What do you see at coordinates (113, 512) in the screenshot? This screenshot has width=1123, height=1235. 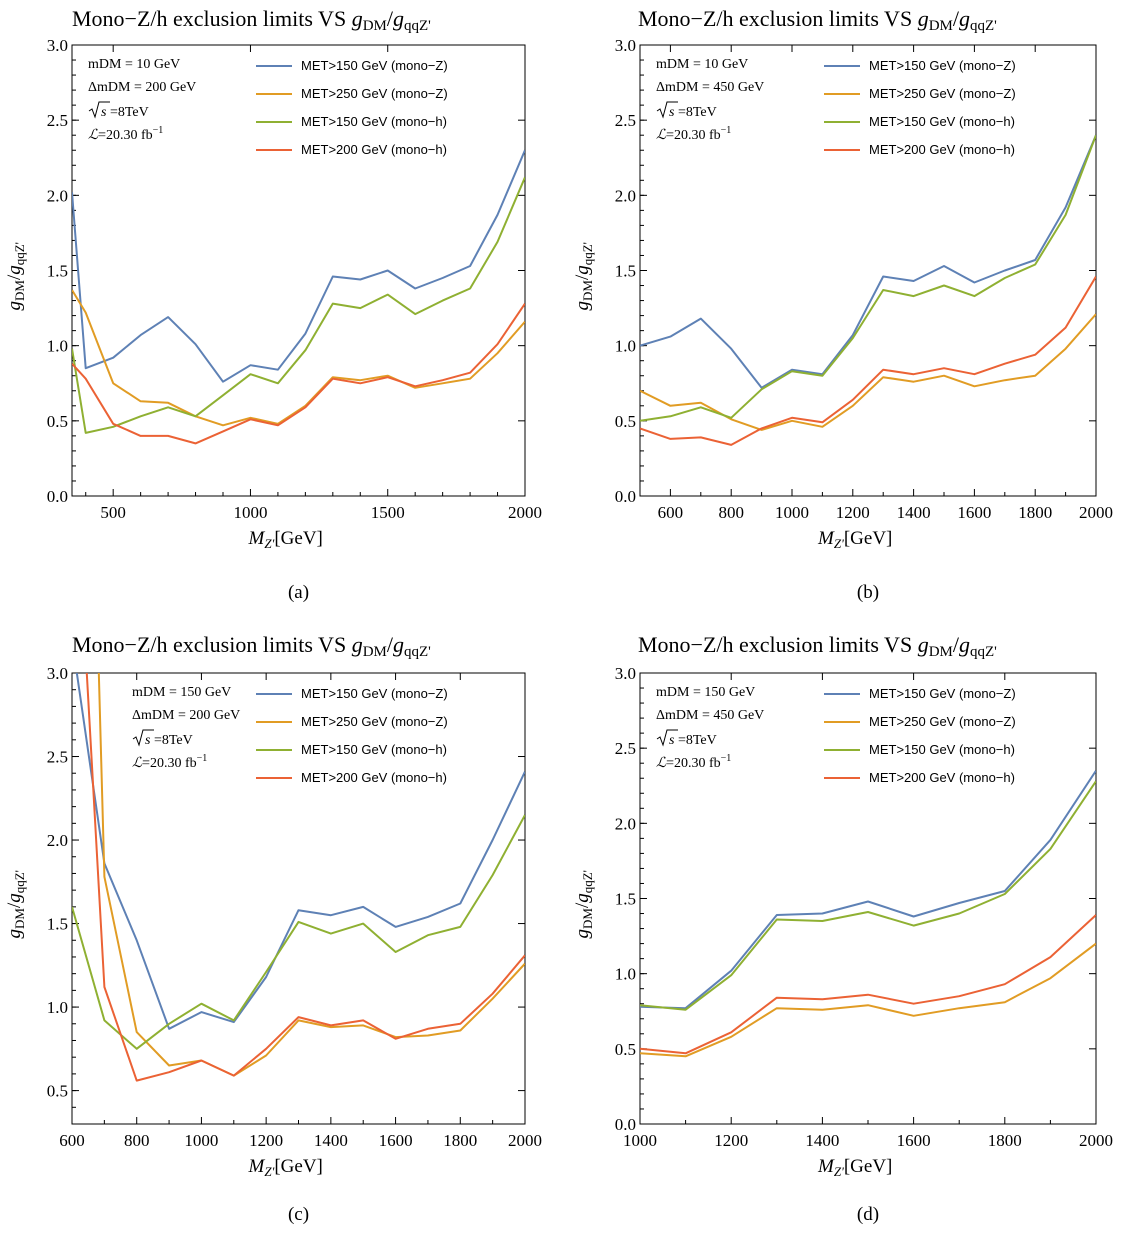 I see `x-tick-label: 500` at bounding box center [113, 512].